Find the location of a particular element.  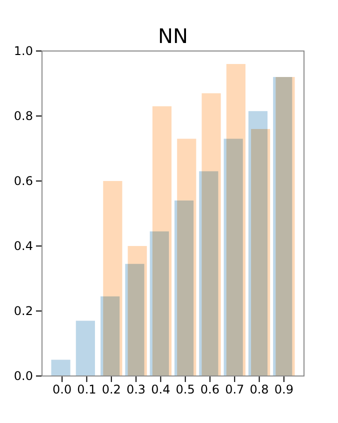

y-tick-label: 0.0 is located at coordinates (23, 375).